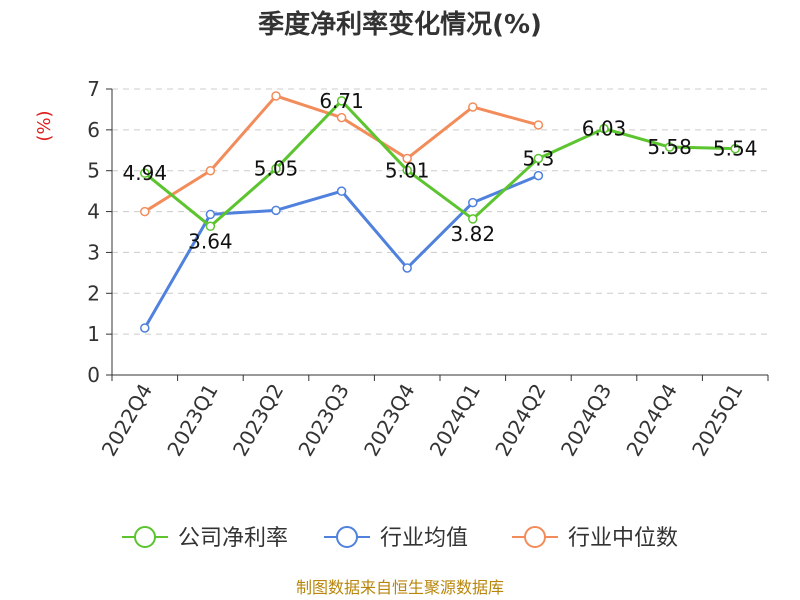 Image resolution: width=800 pixels, height=600 pixels. What do you see at coordinates (93, 252) in the screenshot?
I see `y-tick-label: 3` at bounding box center [93, 252].